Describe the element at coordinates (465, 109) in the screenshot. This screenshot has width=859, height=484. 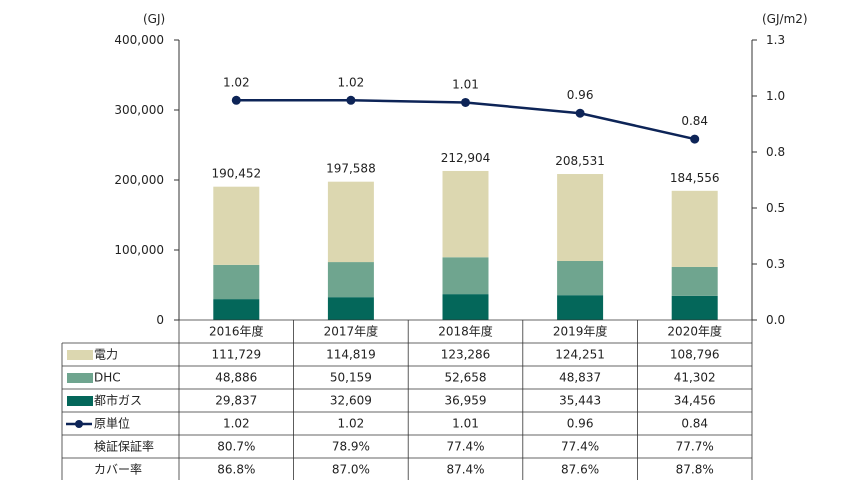
I see `intensity-line: 1.02 1.02 1.01 0.96 0.84` at that location.